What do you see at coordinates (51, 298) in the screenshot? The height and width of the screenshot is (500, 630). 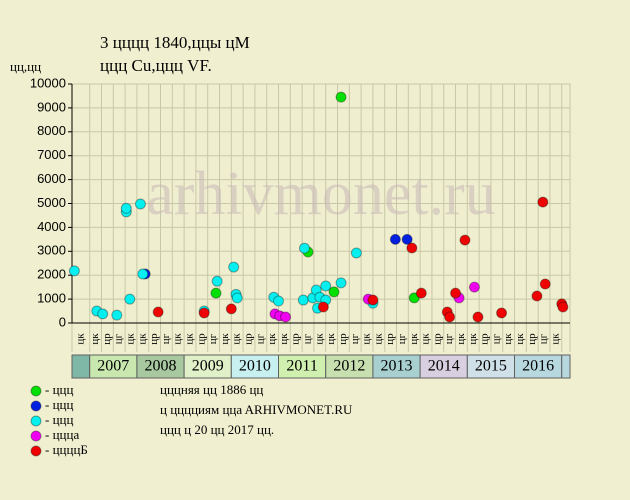 I see `y-tick-label: 1000` at bounding box center [51, 298].